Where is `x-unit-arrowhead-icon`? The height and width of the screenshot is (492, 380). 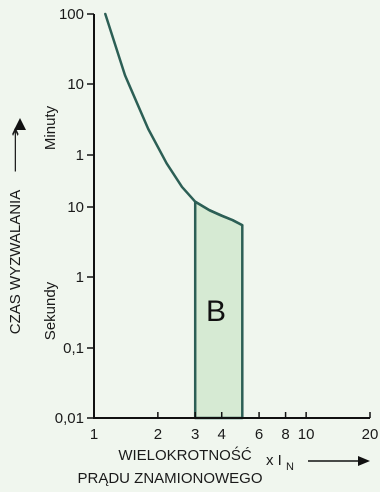
x-unit-arrowhead-icon is located at coordinates (364, 461).